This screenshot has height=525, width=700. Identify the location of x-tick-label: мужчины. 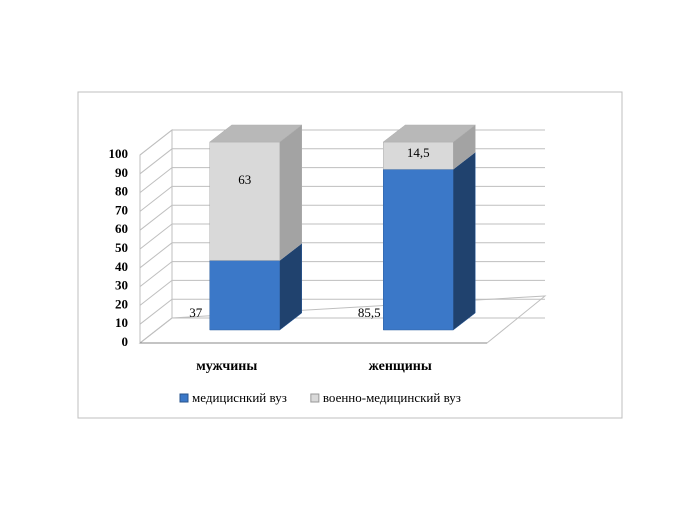
(226, 366).